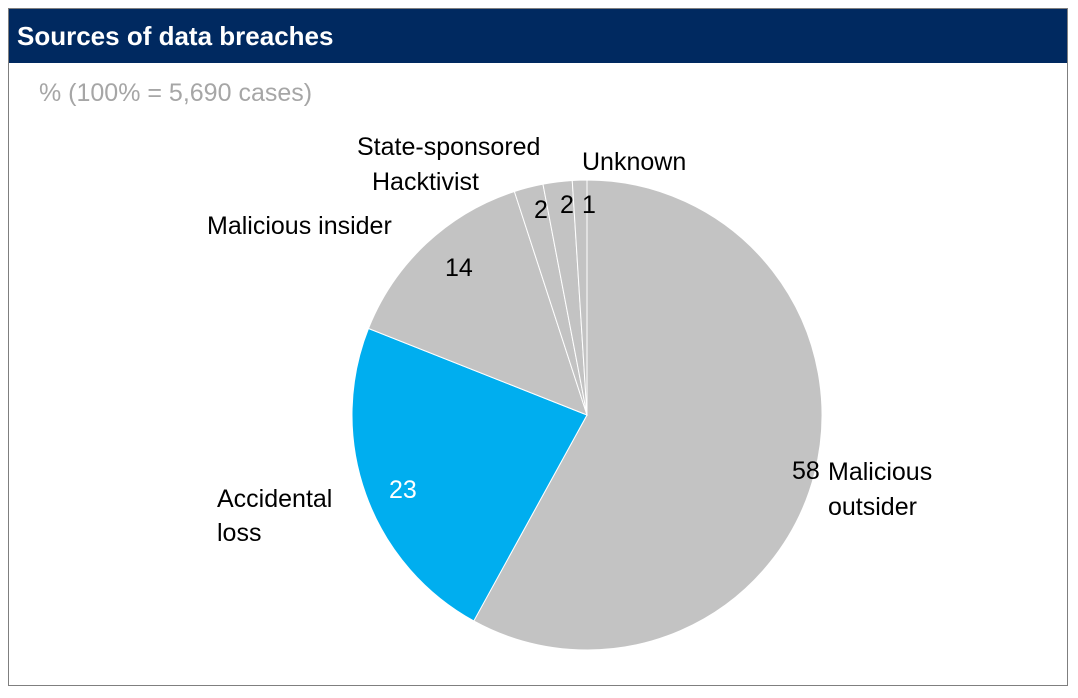 The height and width of the screenshot is (698, 1078). Describe the element at coordinates (634, 162) in the screenshot. I see `category-label: Unknown` at that location.